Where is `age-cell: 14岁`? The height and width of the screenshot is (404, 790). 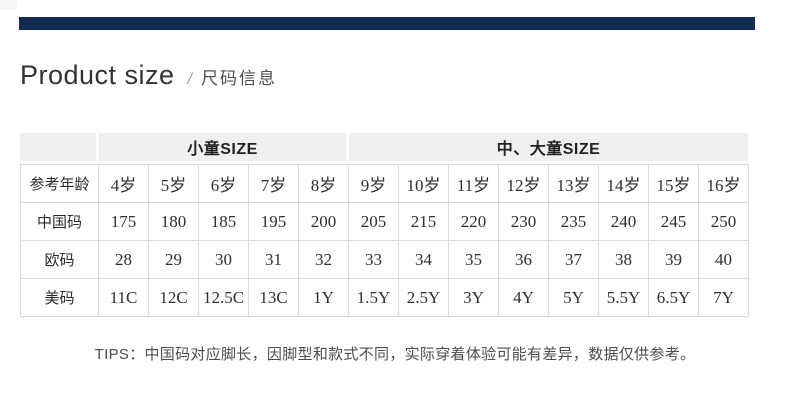
age-cell: 14岁 is located at coordinates (623, 183).